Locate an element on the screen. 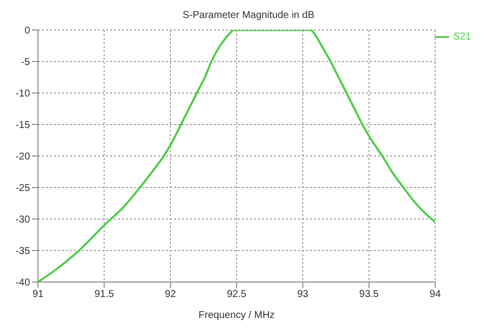  y-tick-label: -40 is located at coordinates (23, 283).